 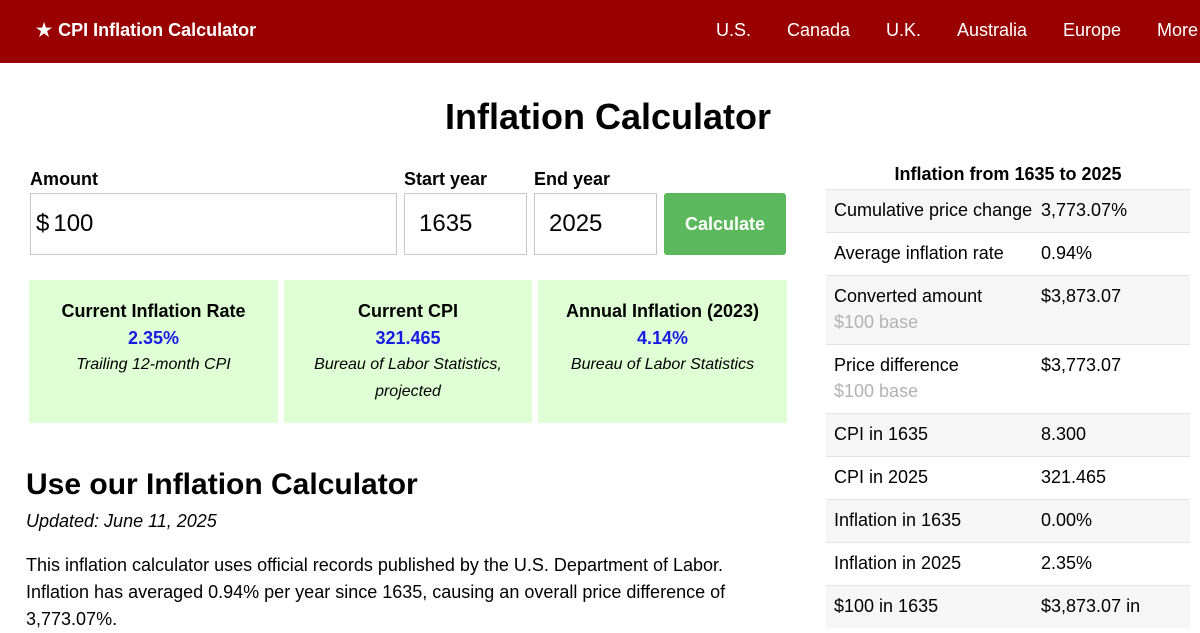 What do you see at coordinates (898, 520) in the screenshot?
I see `summary-row-label-text: Inflation in 1635` at bounding box center [898, 520].